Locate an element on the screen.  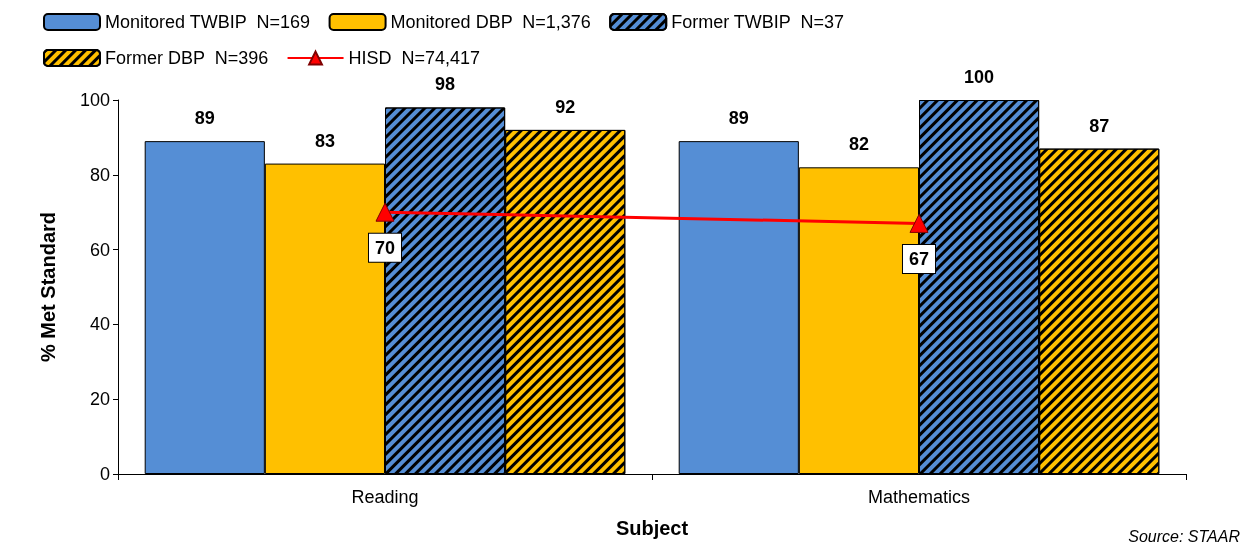
data-label: 92 is located at coordinates (565, 106).